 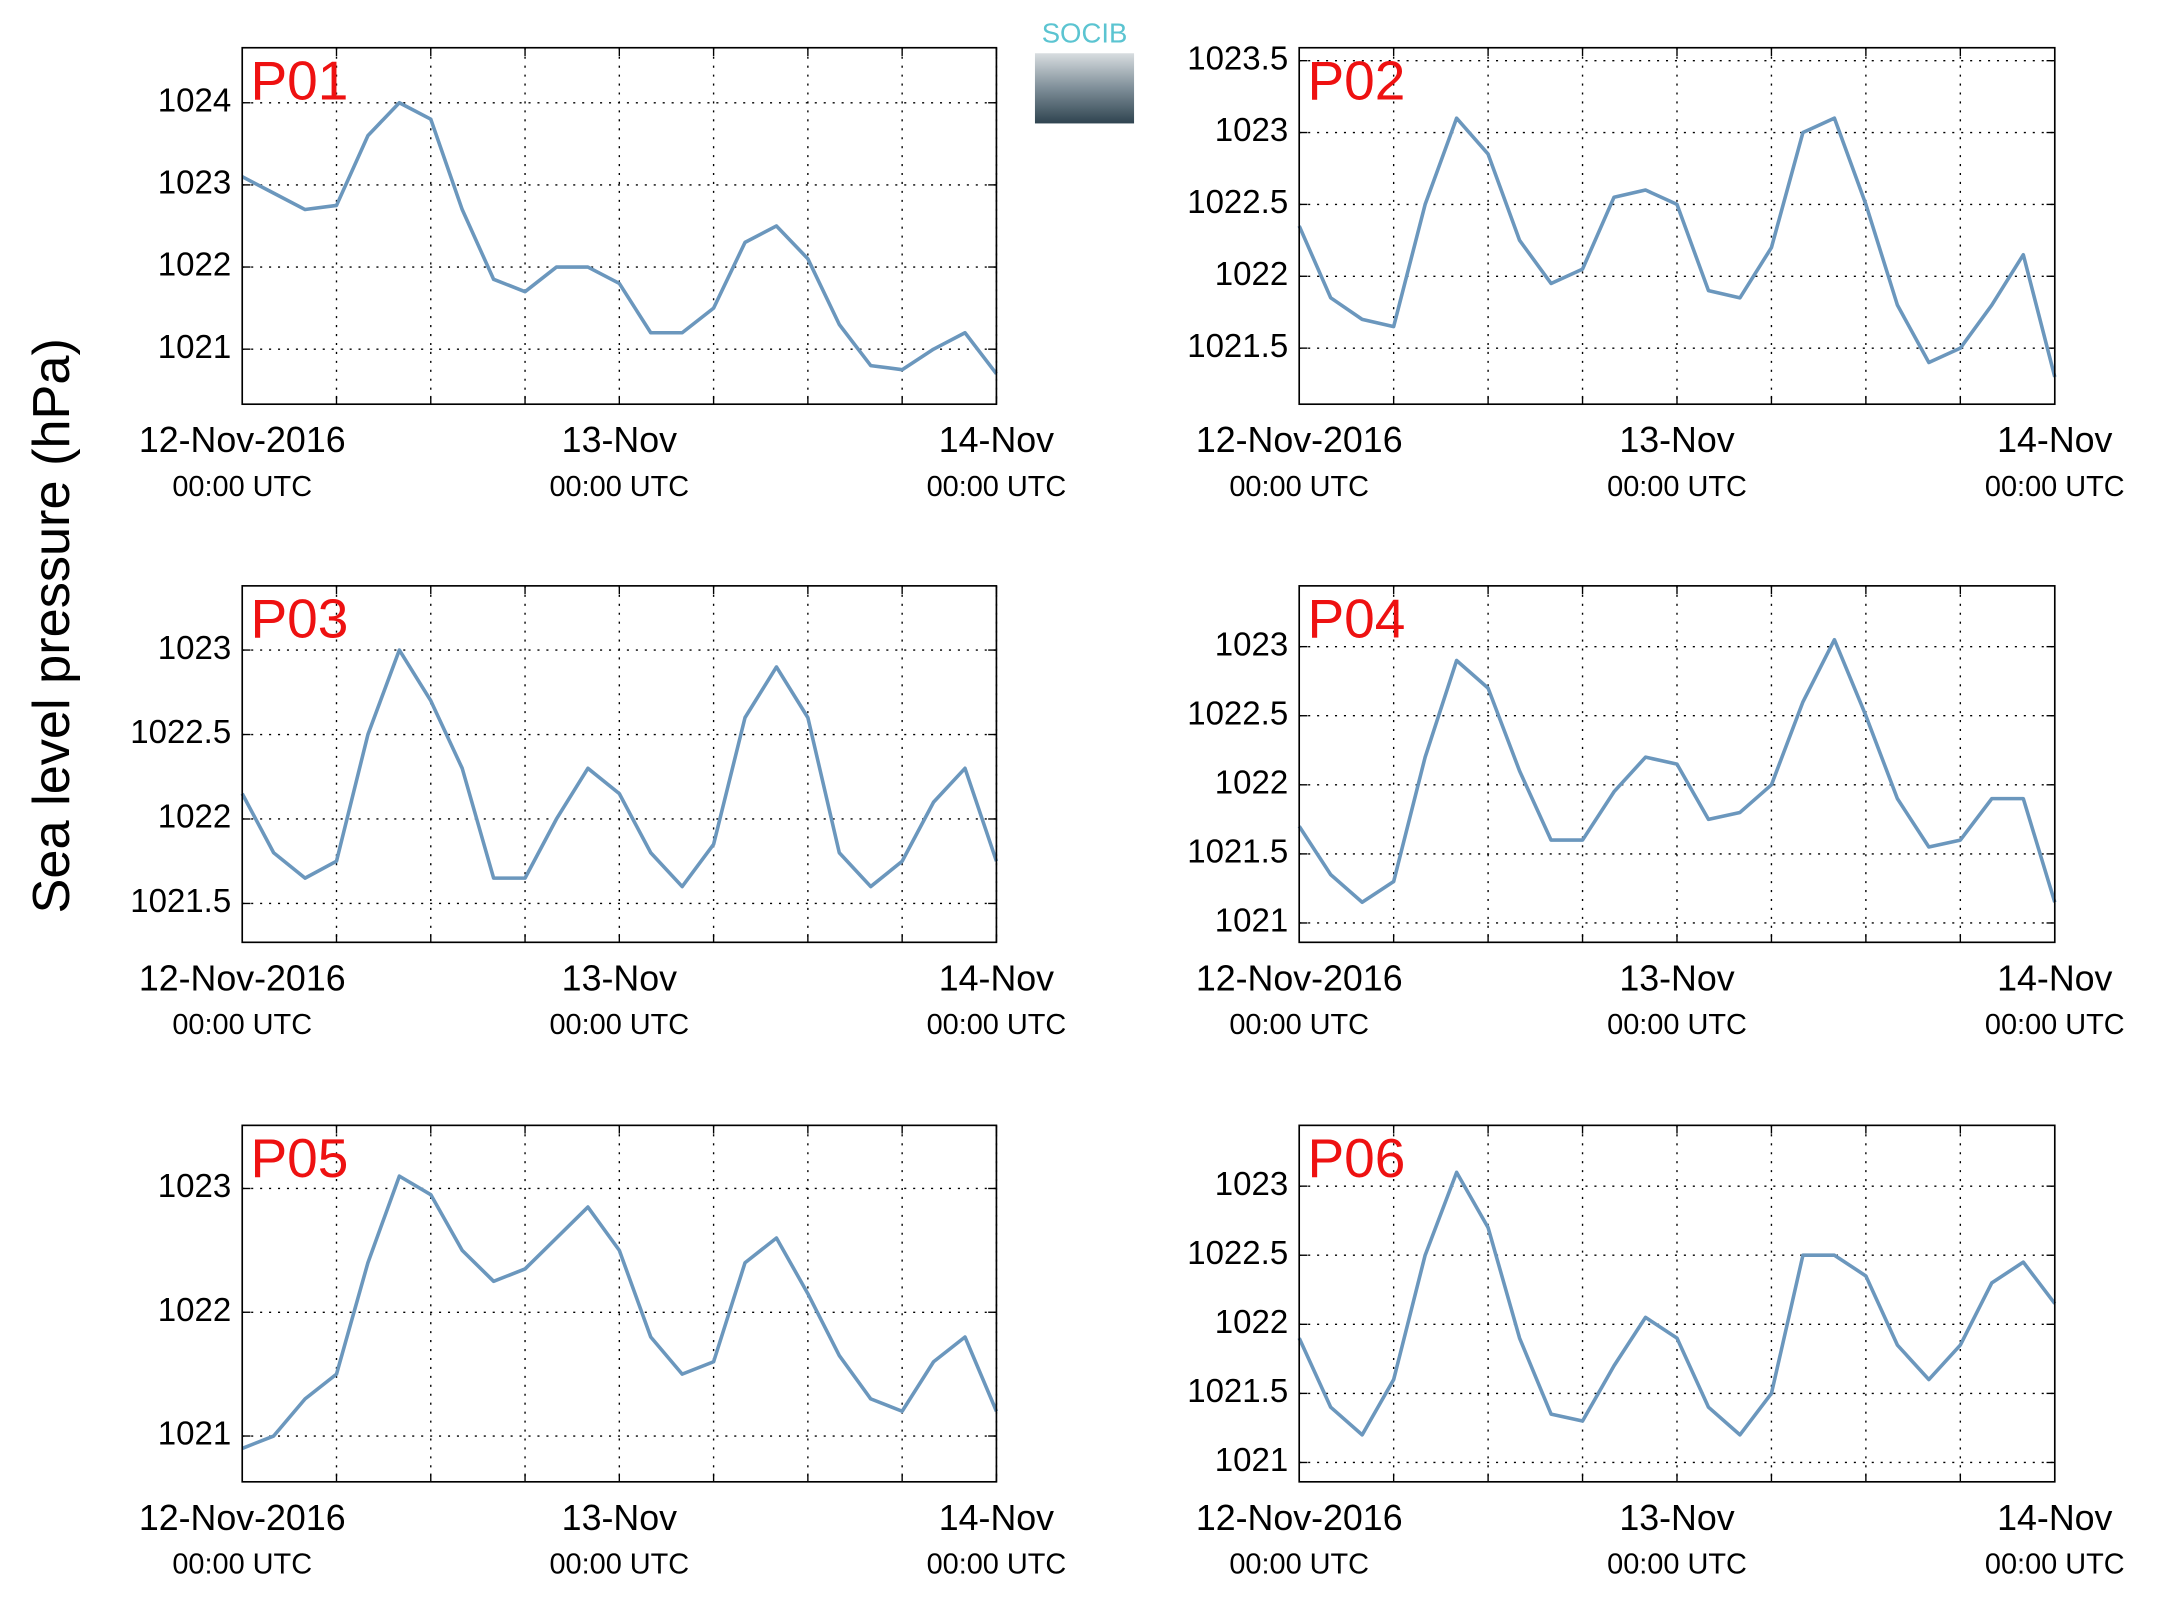 I want to click on chart-title: P03, so click(x=299, y=619).